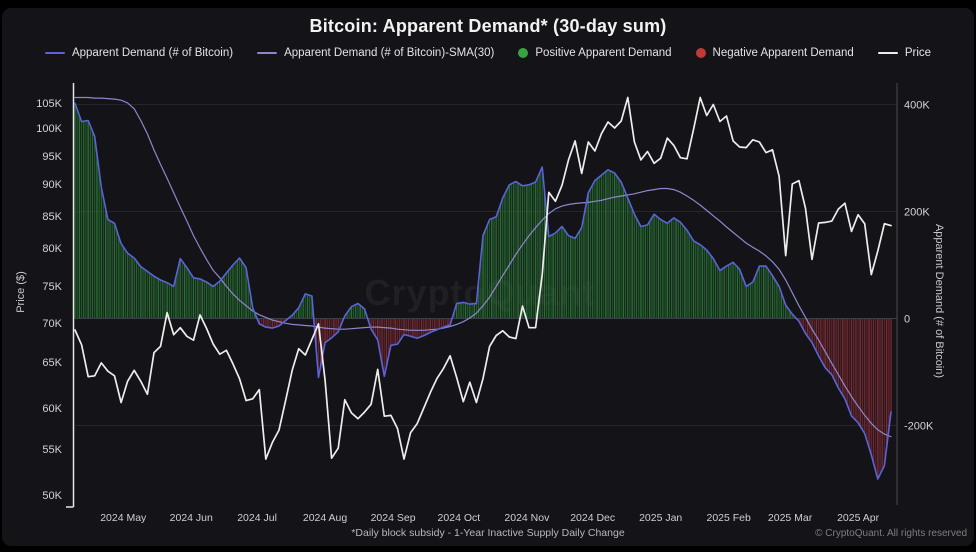 Image resolution: width=976 pixels, height=552 pixels. I want to click on price-line-swatch-icon, so click(887, 53).